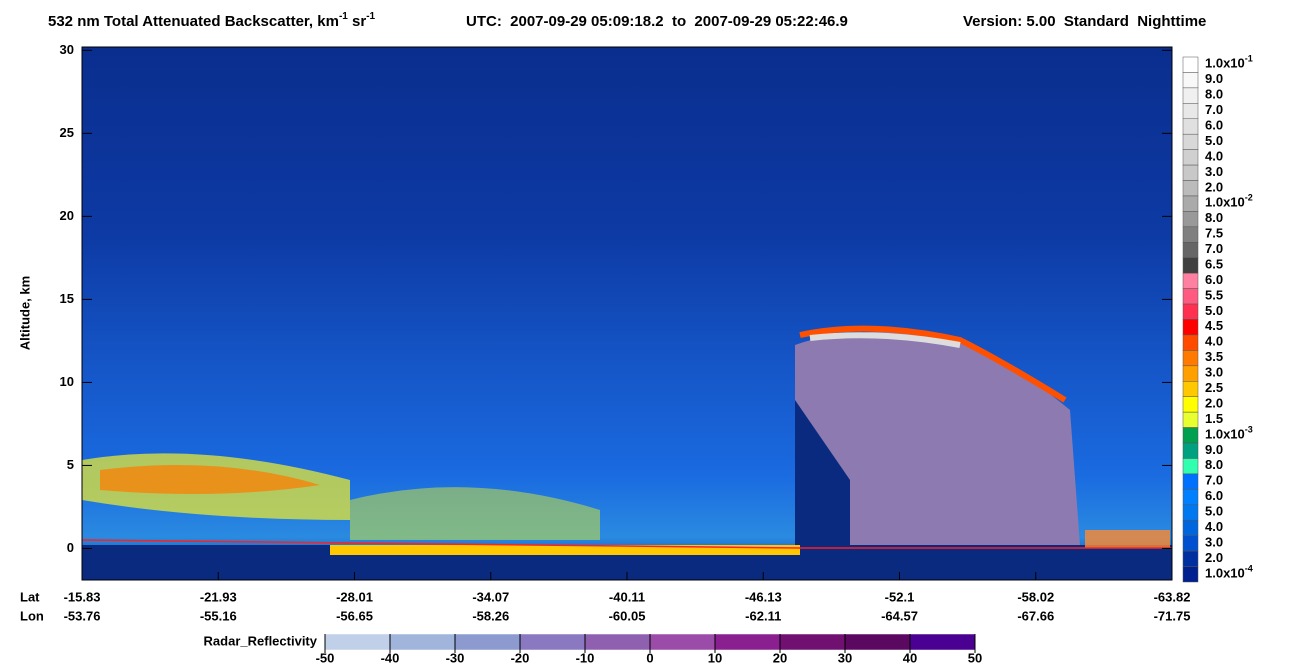 The height and width of the screenshot is (667, 1300). What do you see at coordinates (1249, 430) in the screenshot?
I see `colorbar-label-sup: -3` at bounding box center [1249, 430].